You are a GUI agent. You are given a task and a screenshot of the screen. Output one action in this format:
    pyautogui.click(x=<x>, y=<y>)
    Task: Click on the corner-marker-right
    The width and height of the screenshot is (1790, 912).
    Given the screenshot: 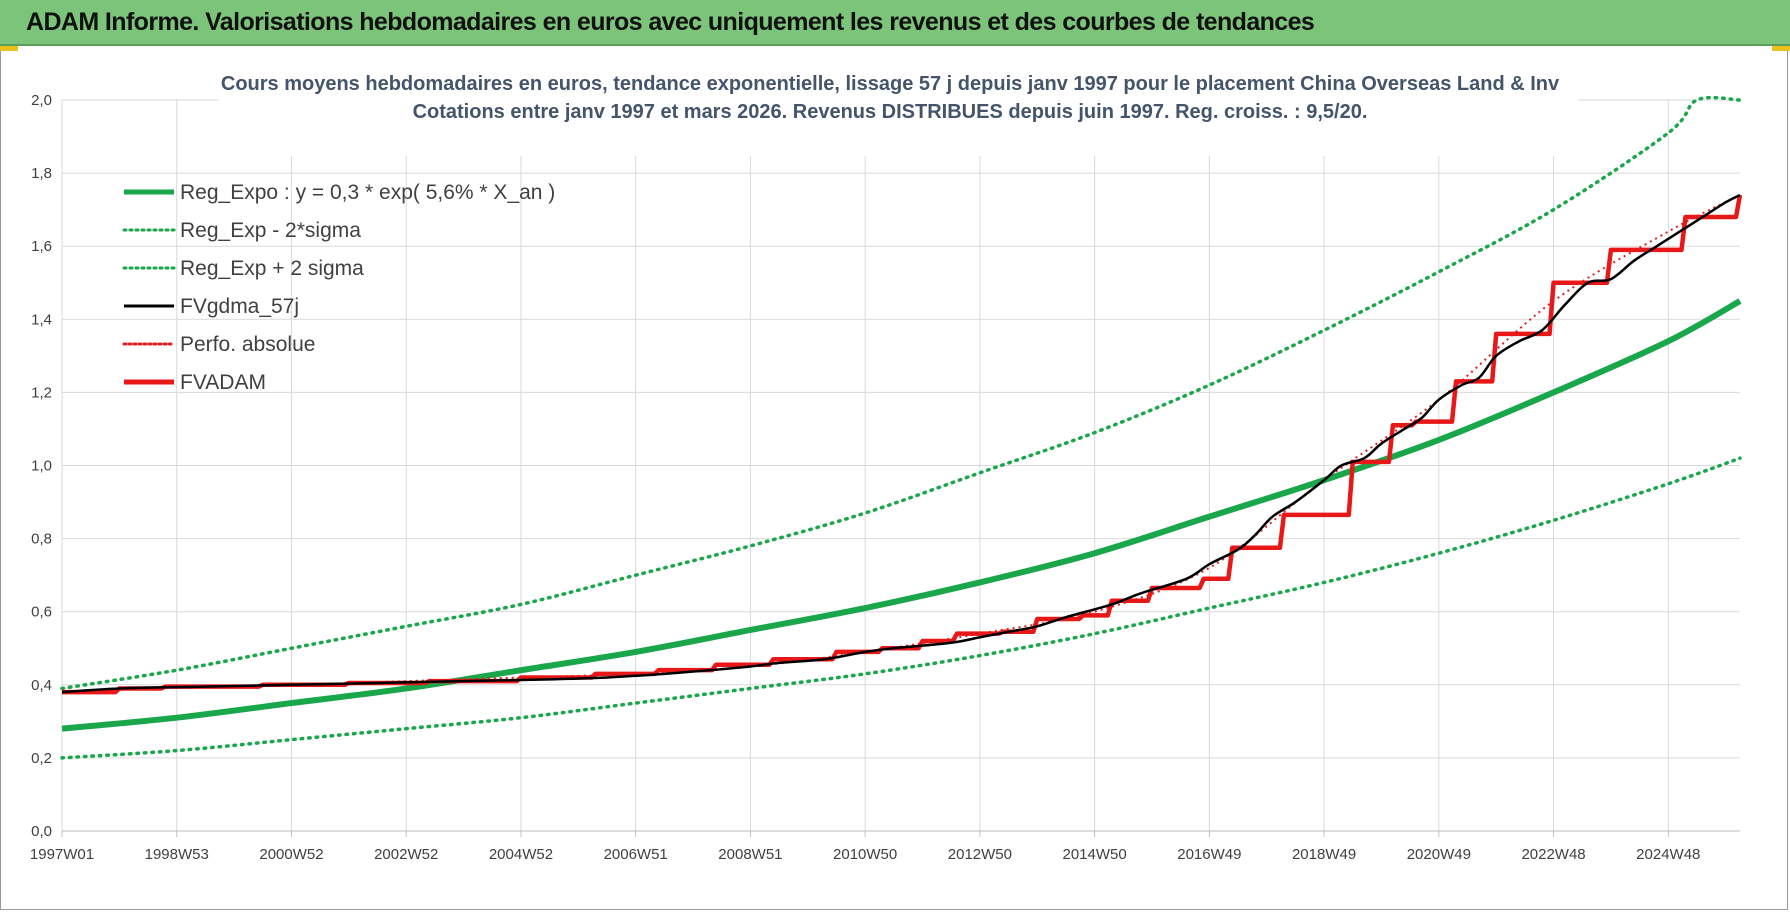 What is the action you would take?
    pyautogui.click(x=1781, y=48)
    